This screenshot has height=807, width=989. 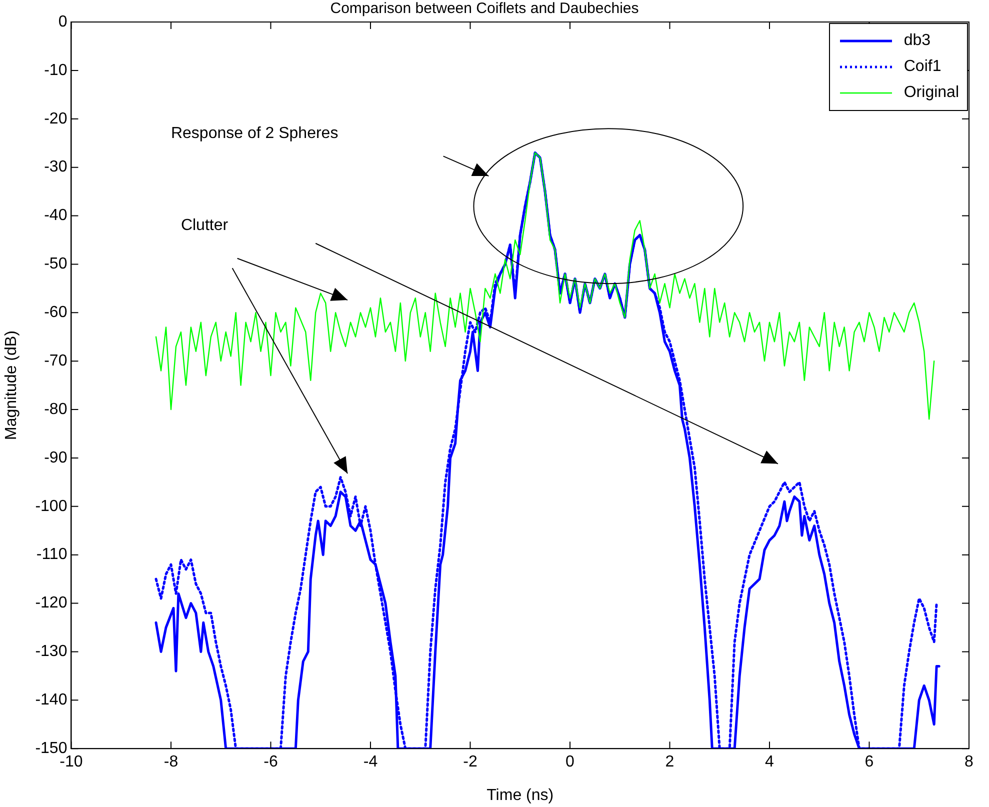 I want to click on y-tick-label: -60, so click(x=56, y=313).